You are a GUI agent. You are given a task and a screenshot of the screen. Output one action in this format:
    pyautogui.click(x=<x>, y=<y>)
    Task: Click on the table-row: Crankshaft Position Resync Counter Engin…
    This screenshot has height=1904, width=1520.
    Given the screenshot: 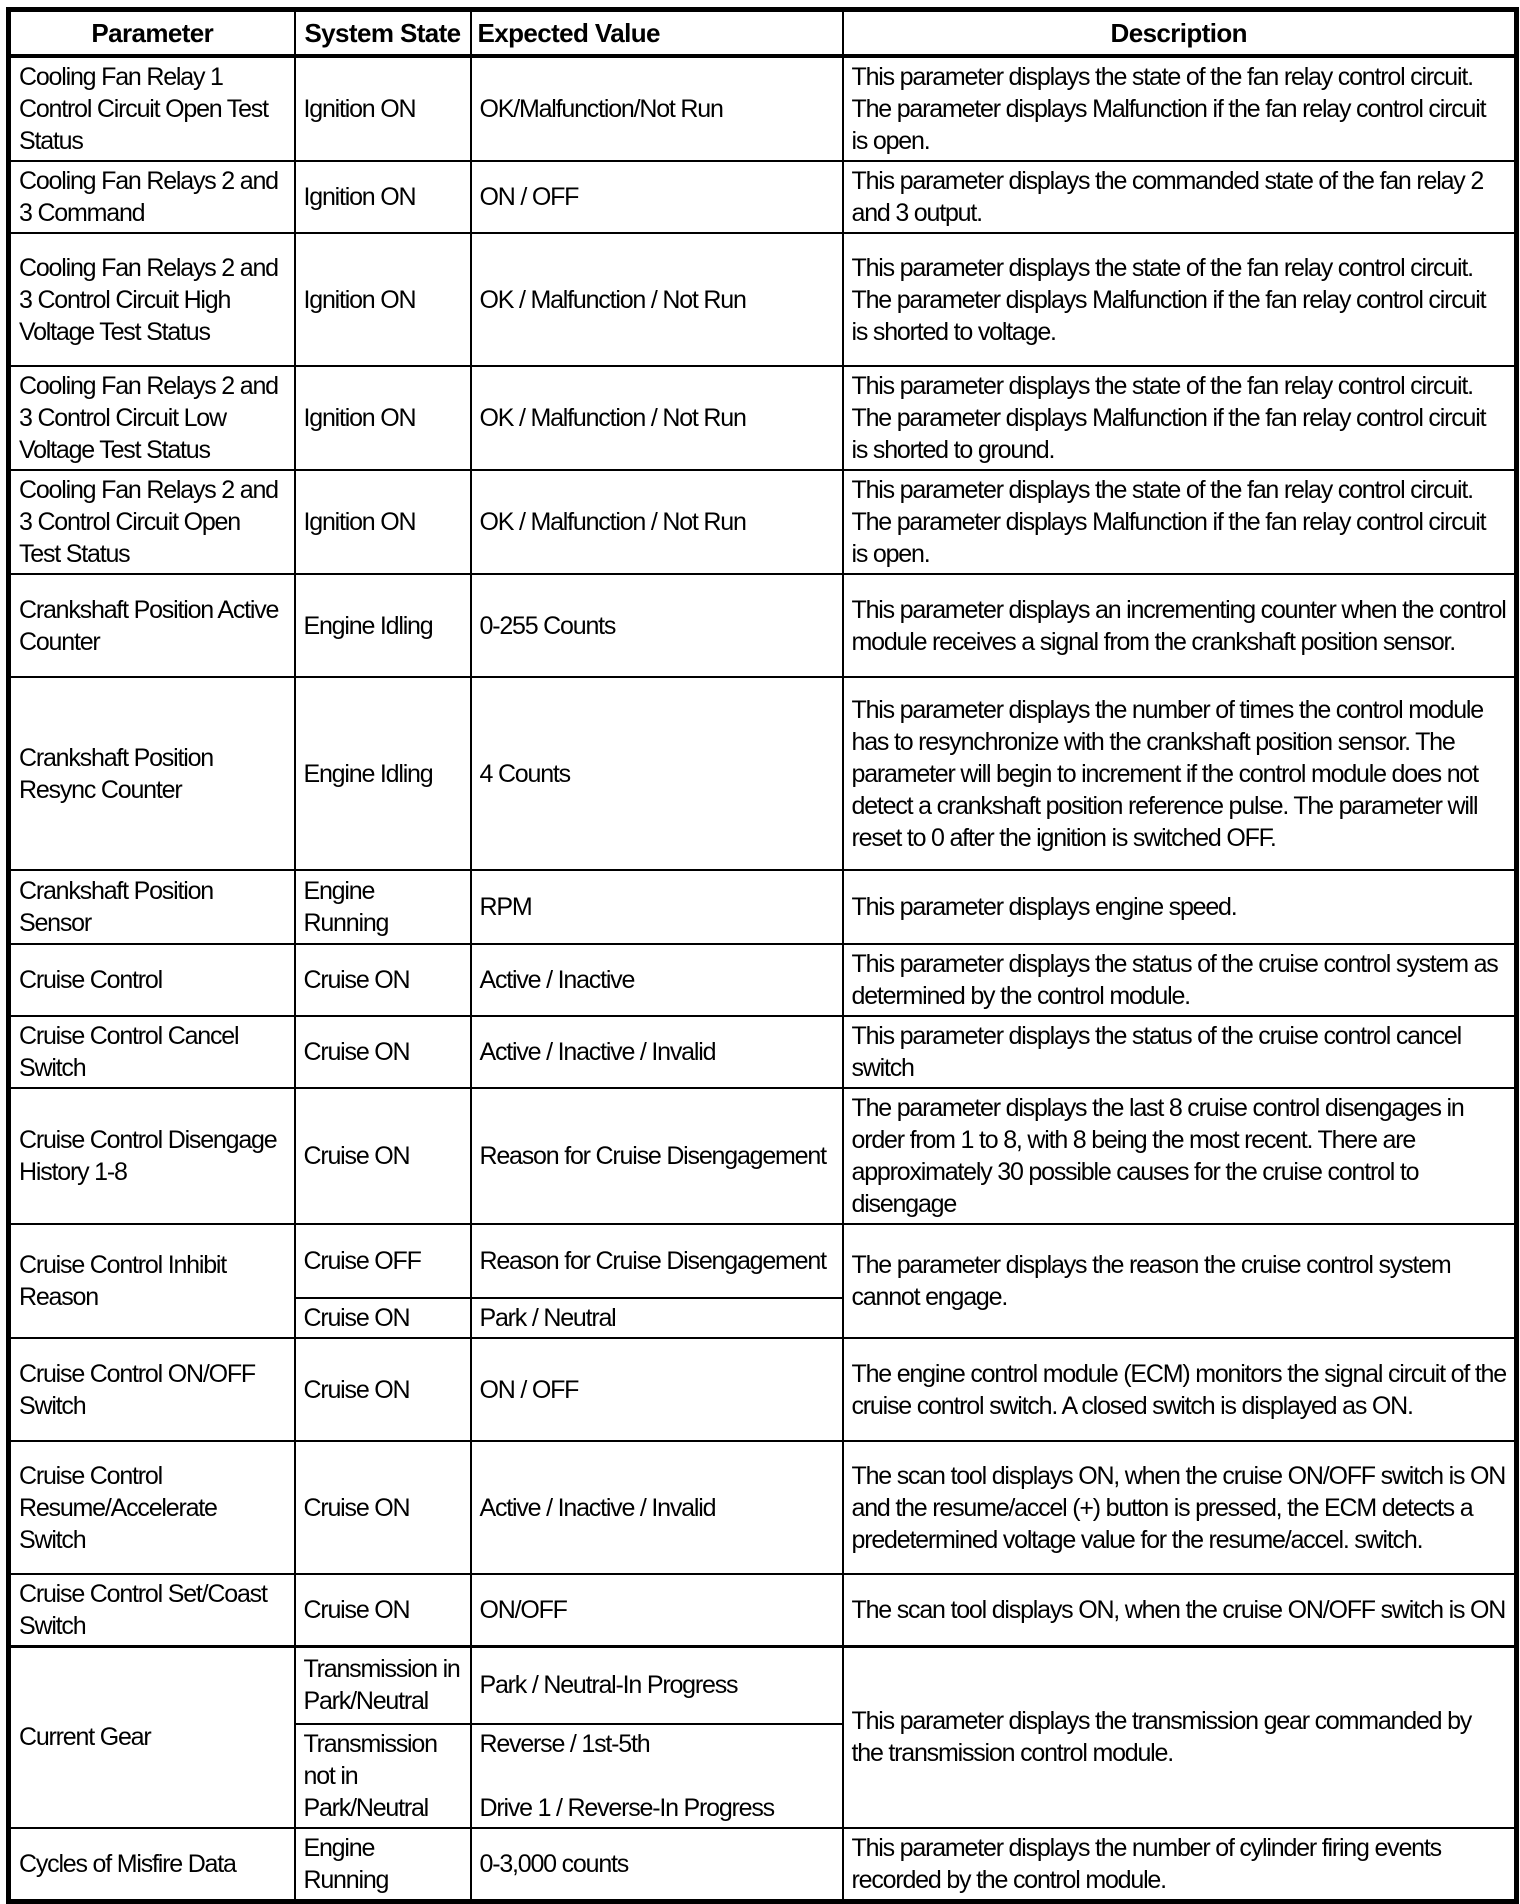 What is the action you would take?
    pyautogui.click(x=762, y=773)
    